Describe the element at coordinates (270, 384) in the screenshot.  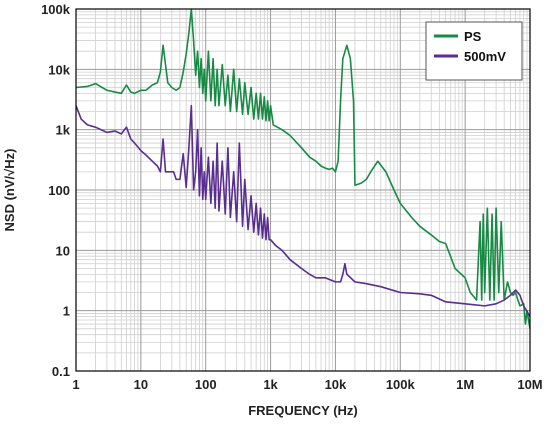
I see `x-tick-label: 1k` at that location.